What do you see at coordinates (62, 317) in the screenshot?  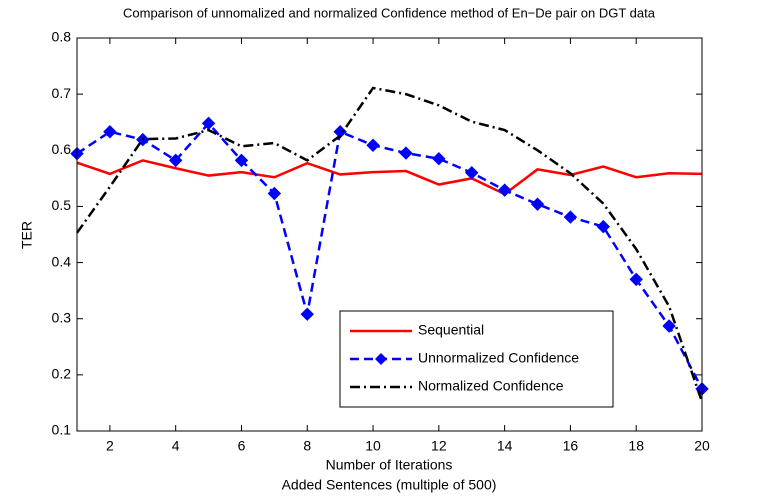 I see `y-tick-label: 0.3` at bounding box center [62, 317].